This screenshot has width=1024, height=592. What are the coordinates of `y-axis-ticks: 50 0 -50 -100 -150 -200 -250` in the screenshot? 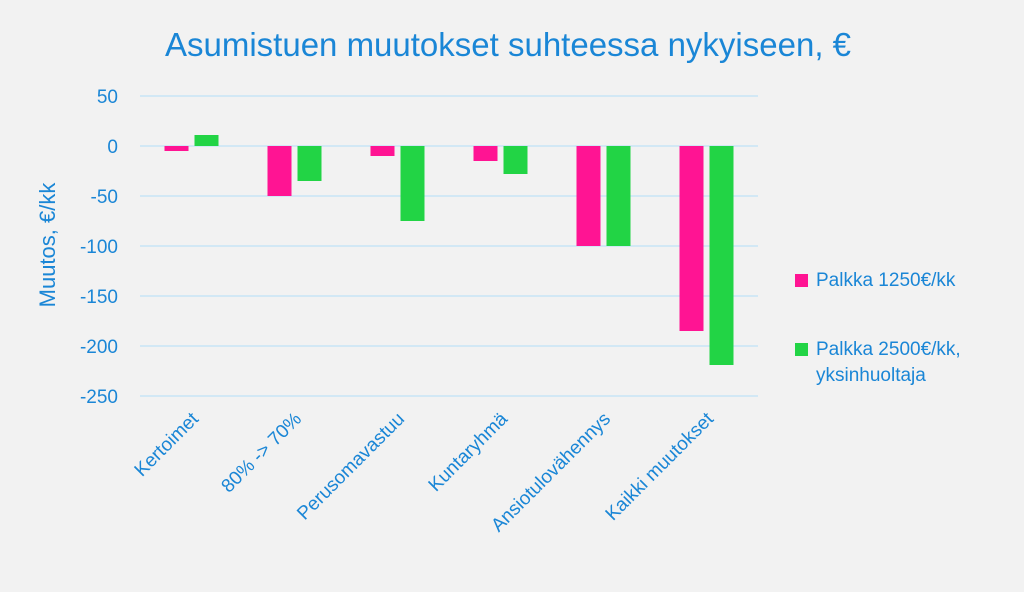 It's located at (99, 247).